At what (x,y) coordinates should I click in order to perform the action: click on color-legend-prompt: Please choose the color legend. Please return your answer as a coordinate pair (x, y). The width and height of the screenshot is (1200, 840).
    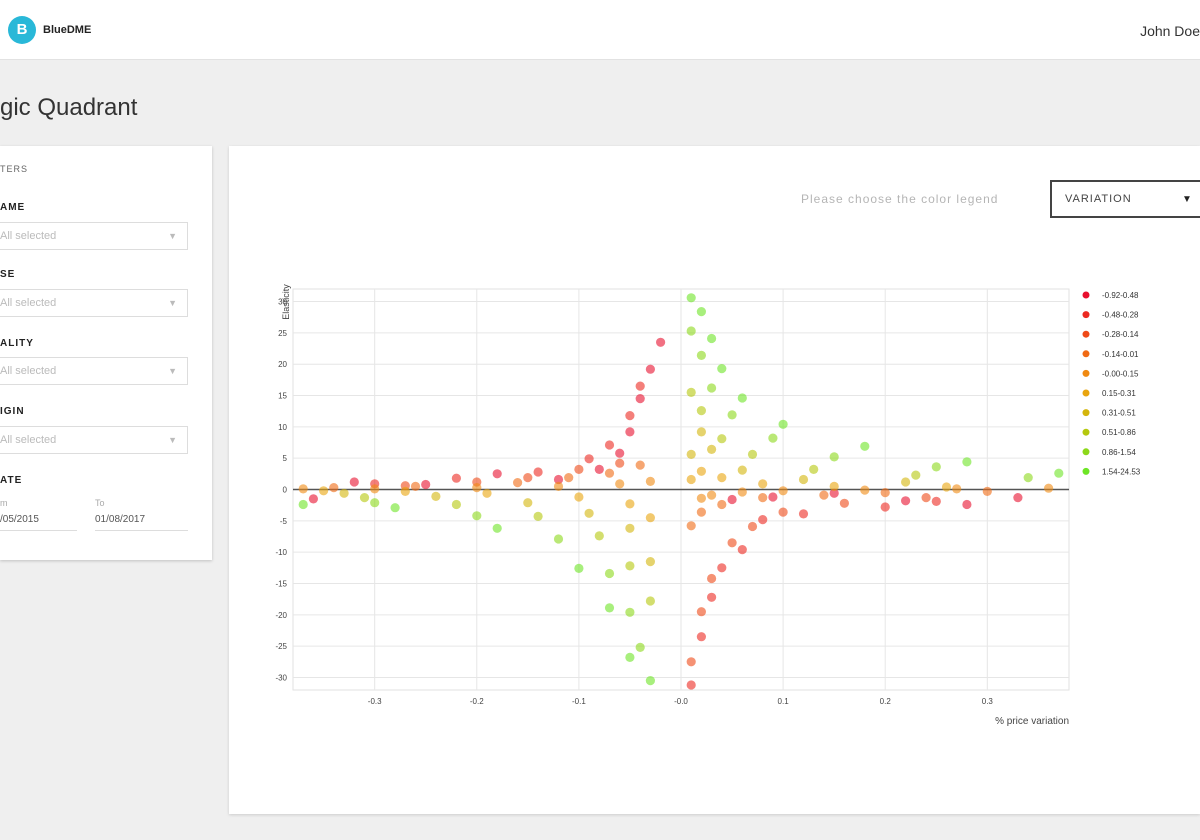
    Looking at the image, I should click on (900, 199).